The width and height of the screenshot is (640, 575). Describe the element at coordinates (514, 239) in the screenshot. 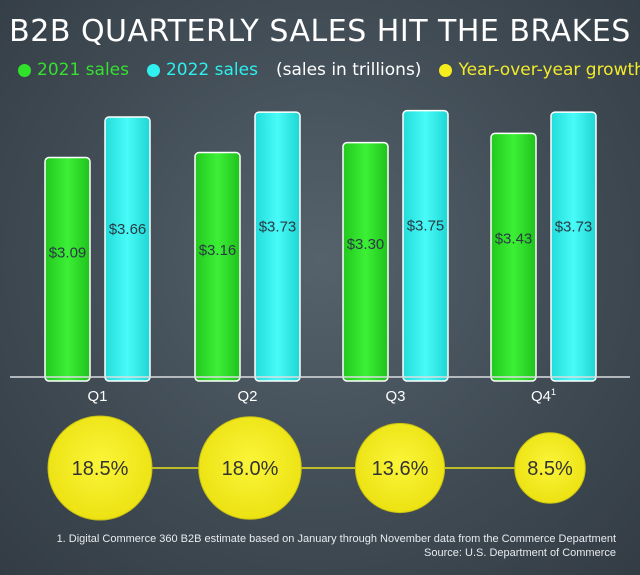

I see `bar-value-label-2021-q4: $3.43` at that location.